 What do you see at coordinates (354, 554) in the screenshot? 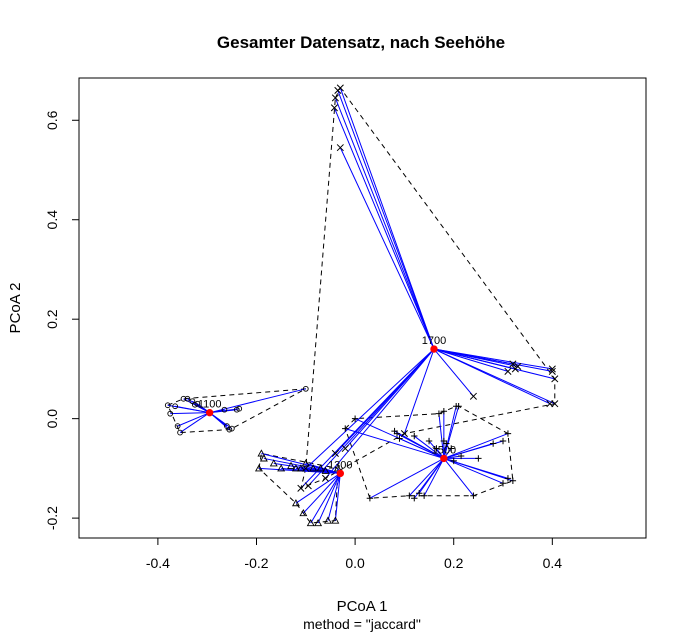
I see `x-axis: -0.4 -0.2 0.0 0.2 0.4` at bounding box center [354, 554].